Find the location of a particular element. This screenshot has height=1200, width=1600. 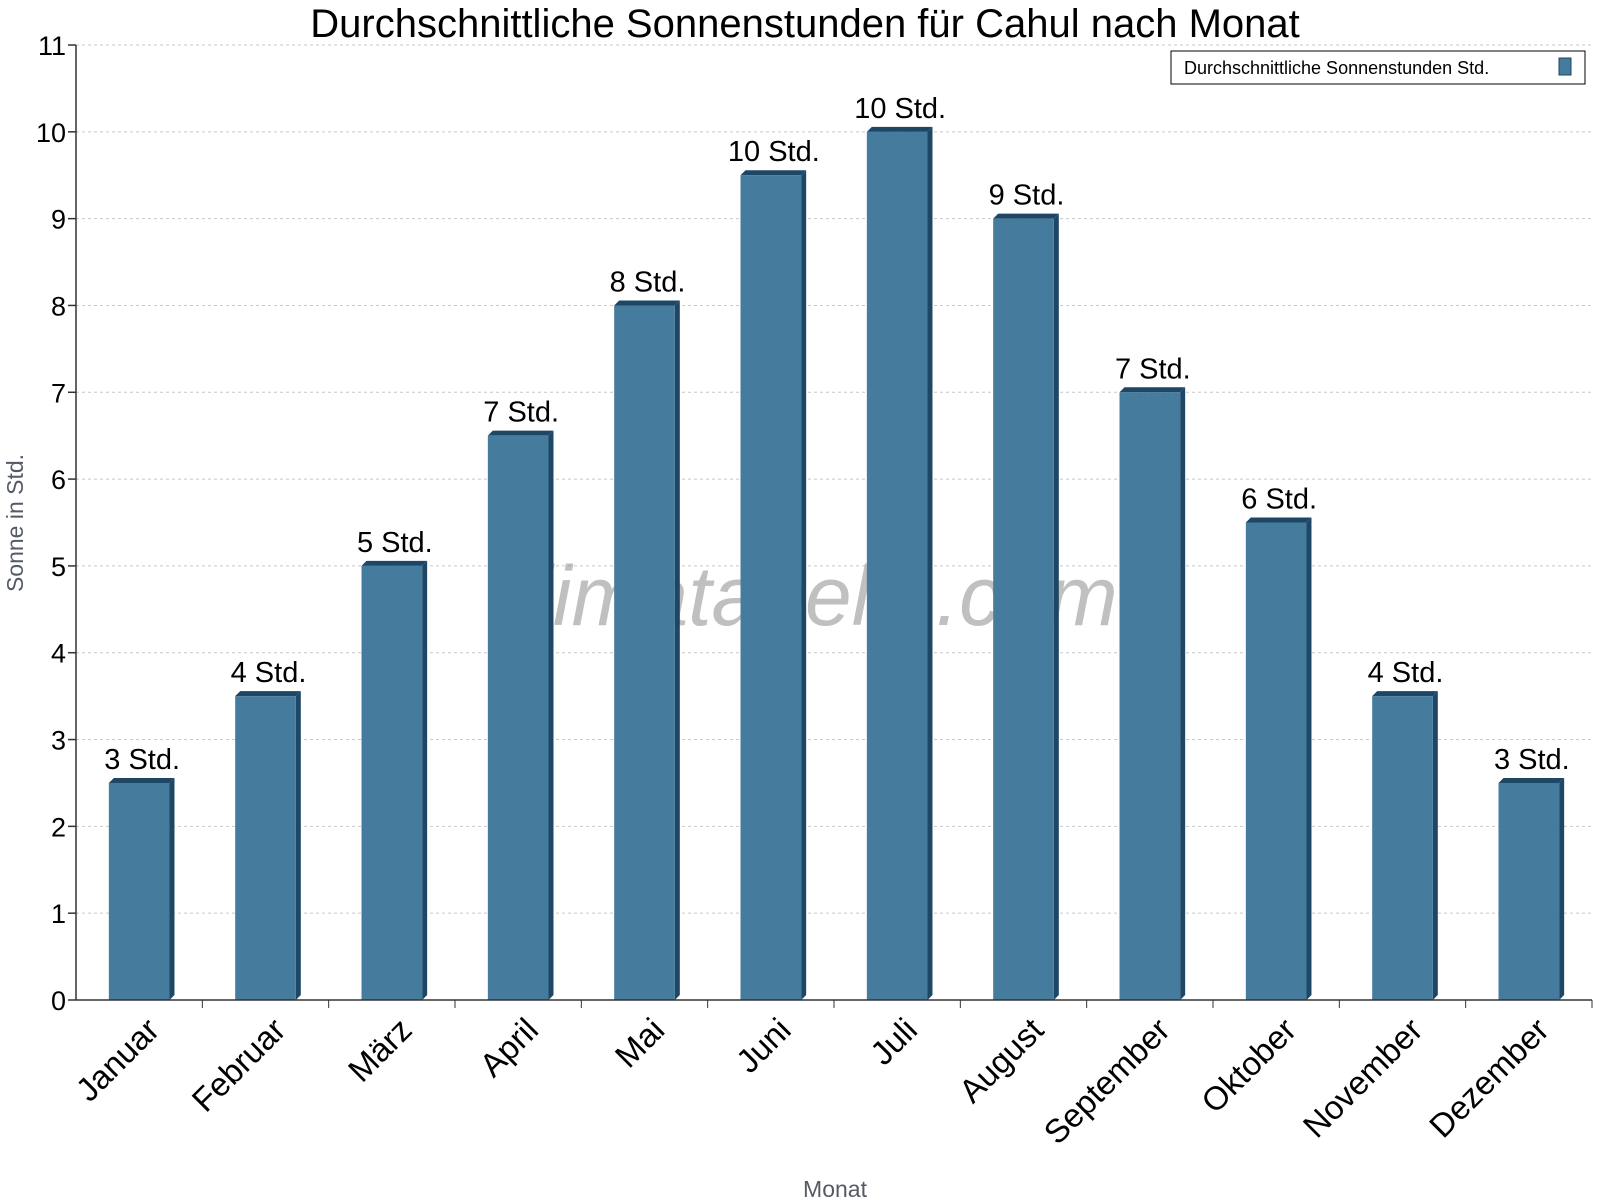

bar-august is located at coordinates (1026, 607).